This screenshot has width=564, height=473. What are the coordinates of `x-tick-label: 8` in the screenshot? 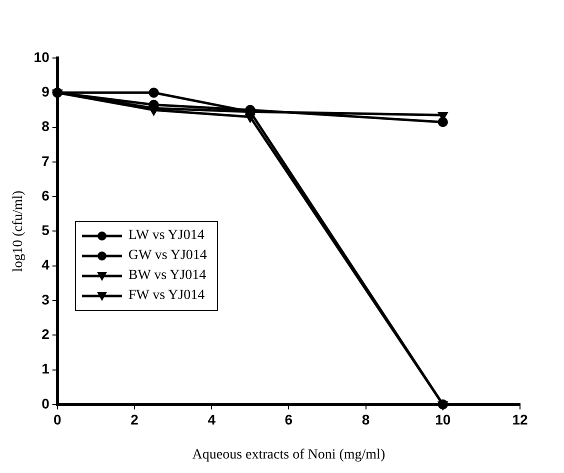 It's located at (366, 420).